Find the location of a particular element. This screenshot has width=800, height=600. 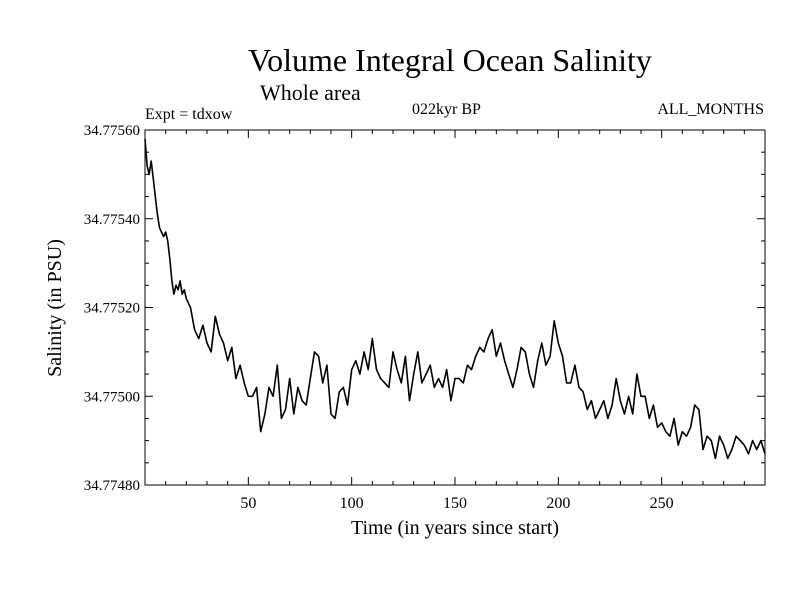

y-tick-label: 34.77560 is located at coordinates (112, 131).